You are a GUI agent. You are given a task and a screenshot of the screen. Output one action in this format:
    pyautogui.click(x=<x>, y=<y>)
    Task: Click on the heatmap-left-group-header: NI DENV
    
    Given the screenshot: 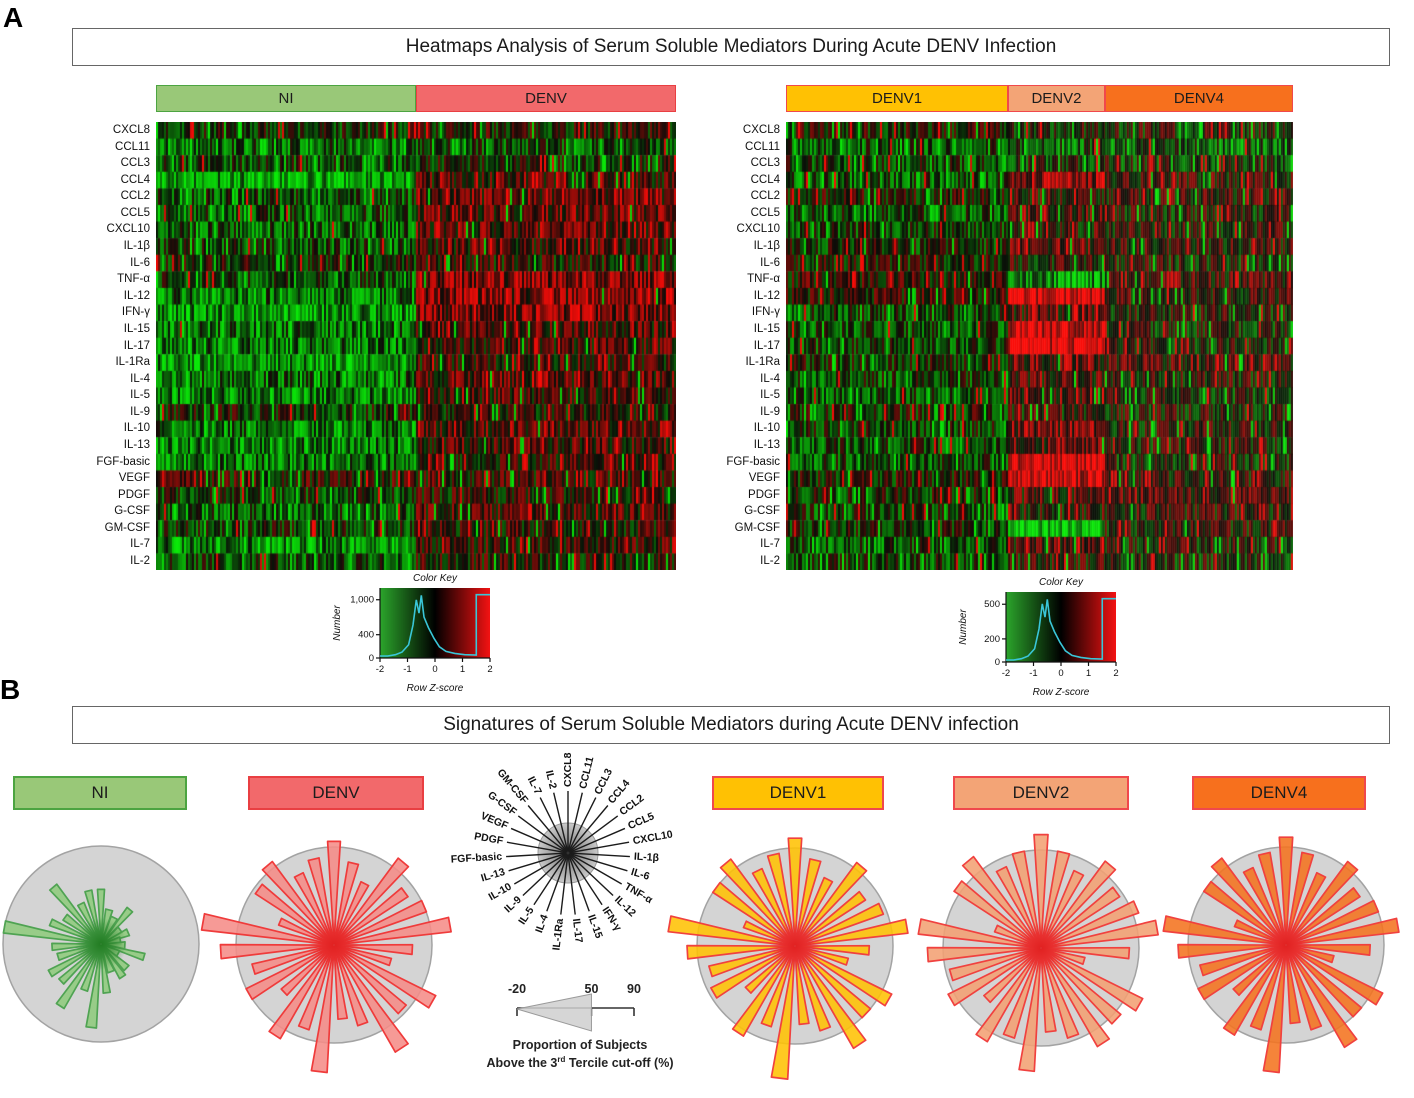 What is the action you would take?
    pyautogui.click(x=416, y=98)
    